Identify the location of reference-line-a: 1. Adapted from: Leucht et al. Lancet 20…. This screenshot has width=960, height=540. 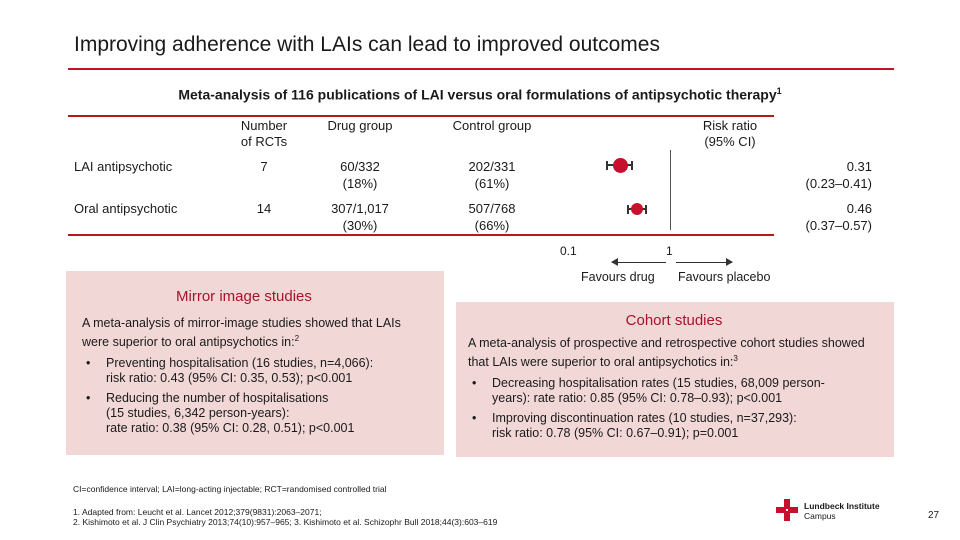
(197, 512).